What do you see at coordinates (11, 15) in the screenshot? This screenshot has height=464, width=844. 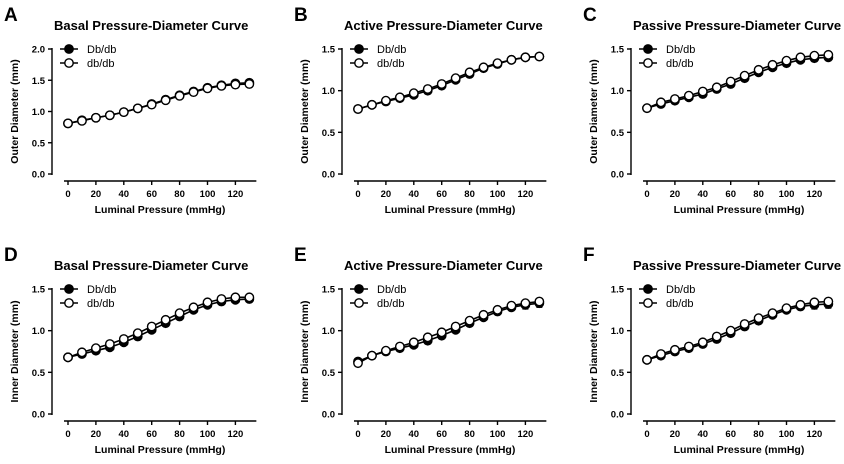 I see `panel-letter: A` at bounding box center [11, 15].